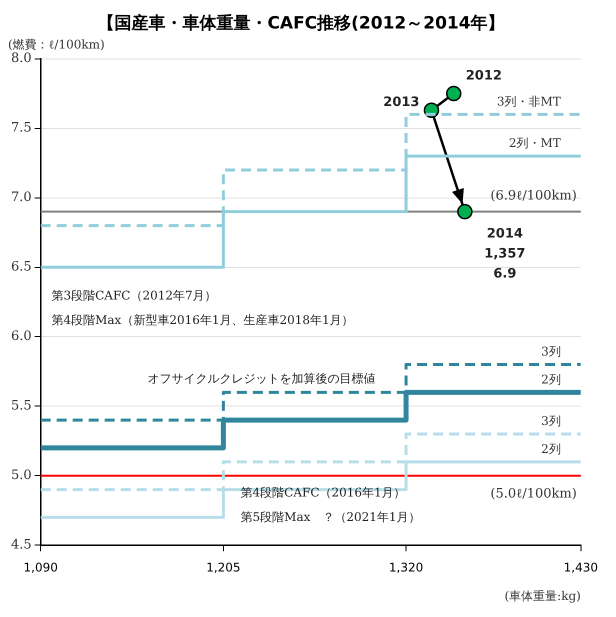 This screenshot has height=617, width=616. I want to click on series-label: 3列・非MT, so click(528, 101).